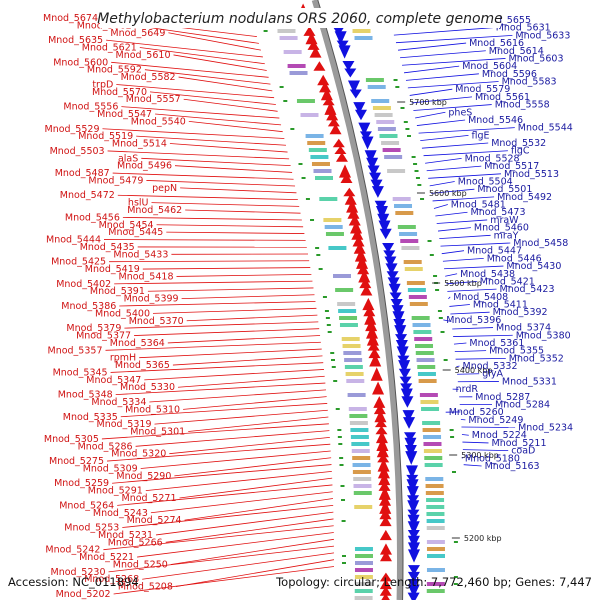  Describe the element at coordinates (504, 220) in the screenshot. I see `right-gene-label: mraW` at that location.